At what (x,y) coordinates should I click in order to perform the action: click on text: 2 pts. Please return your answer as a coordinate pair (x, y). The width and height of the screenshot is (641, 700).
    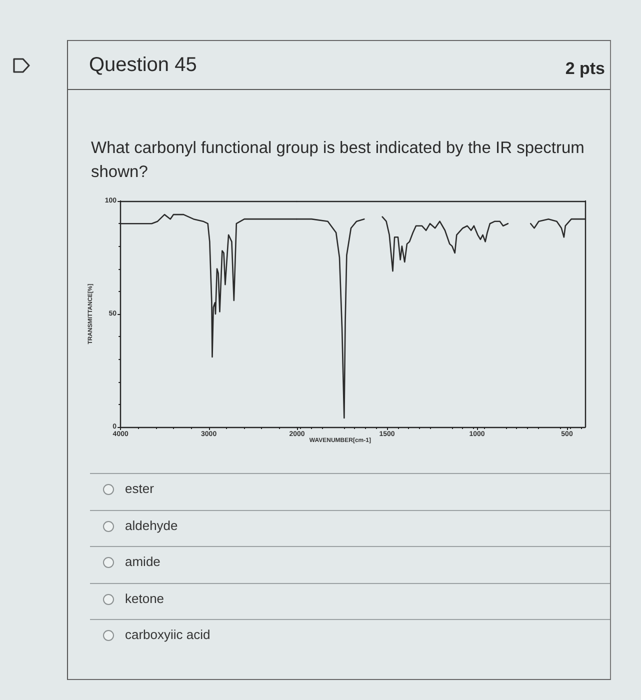
    Looking at the image, I should click on (585, 69).